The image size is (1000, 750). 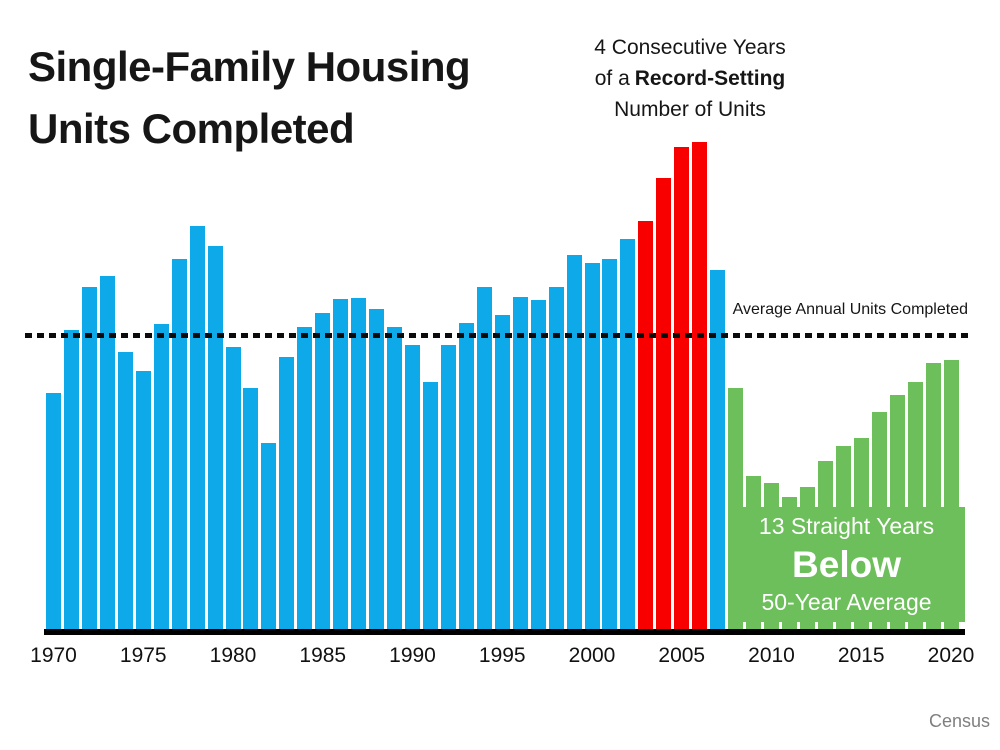 I want to click on bar-2003, so click(x=645, y=425).